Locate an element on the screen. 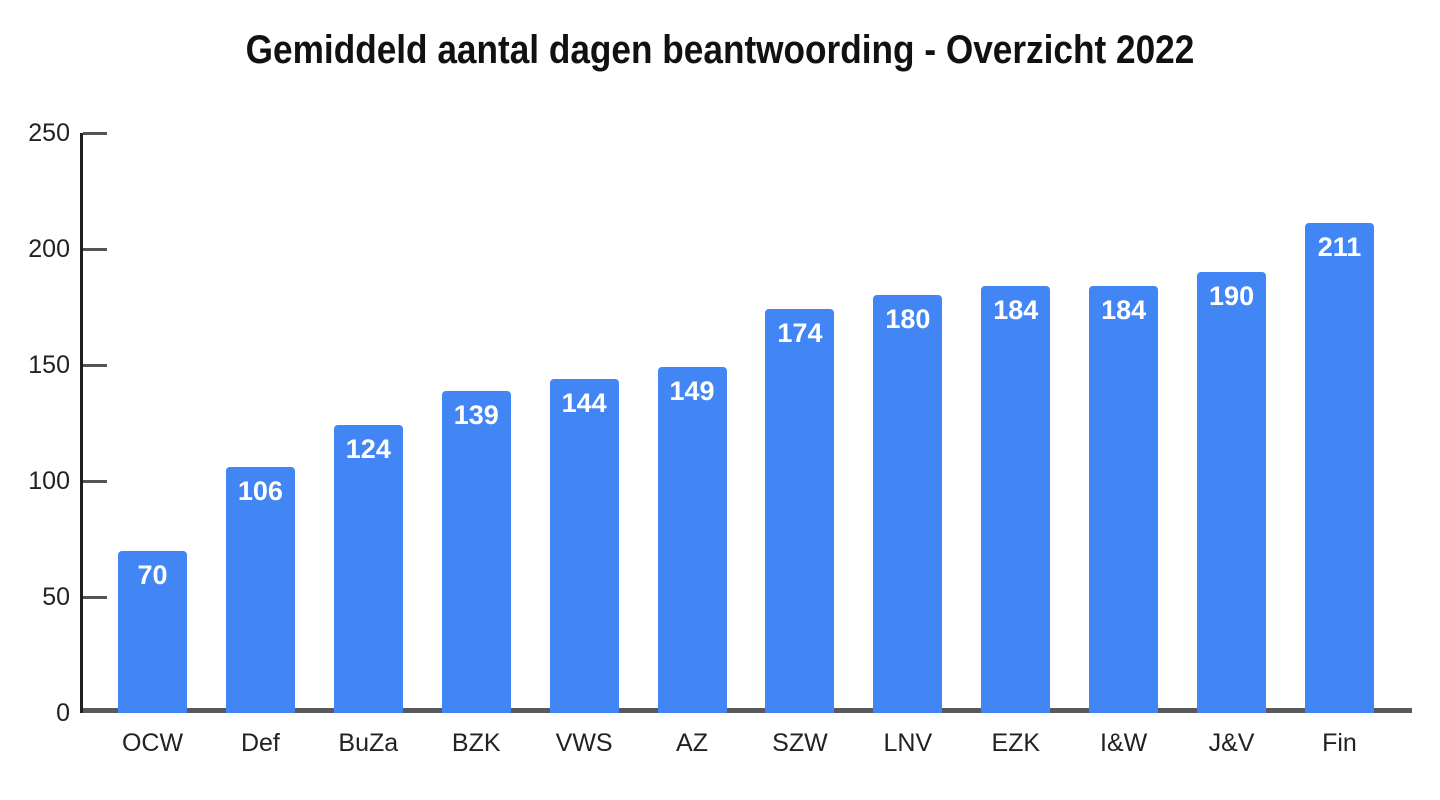  y-tick-label: 200 is located at coordinates (49, 249).